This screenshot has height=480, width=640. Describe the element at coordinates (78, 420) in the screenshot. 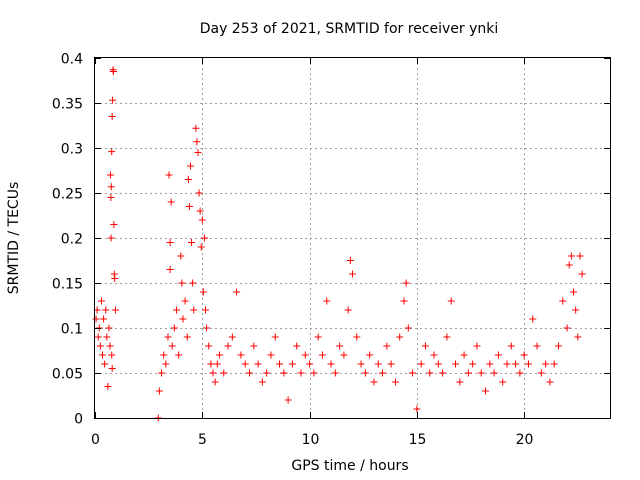

I see `y-tick-label: 0` at that location.